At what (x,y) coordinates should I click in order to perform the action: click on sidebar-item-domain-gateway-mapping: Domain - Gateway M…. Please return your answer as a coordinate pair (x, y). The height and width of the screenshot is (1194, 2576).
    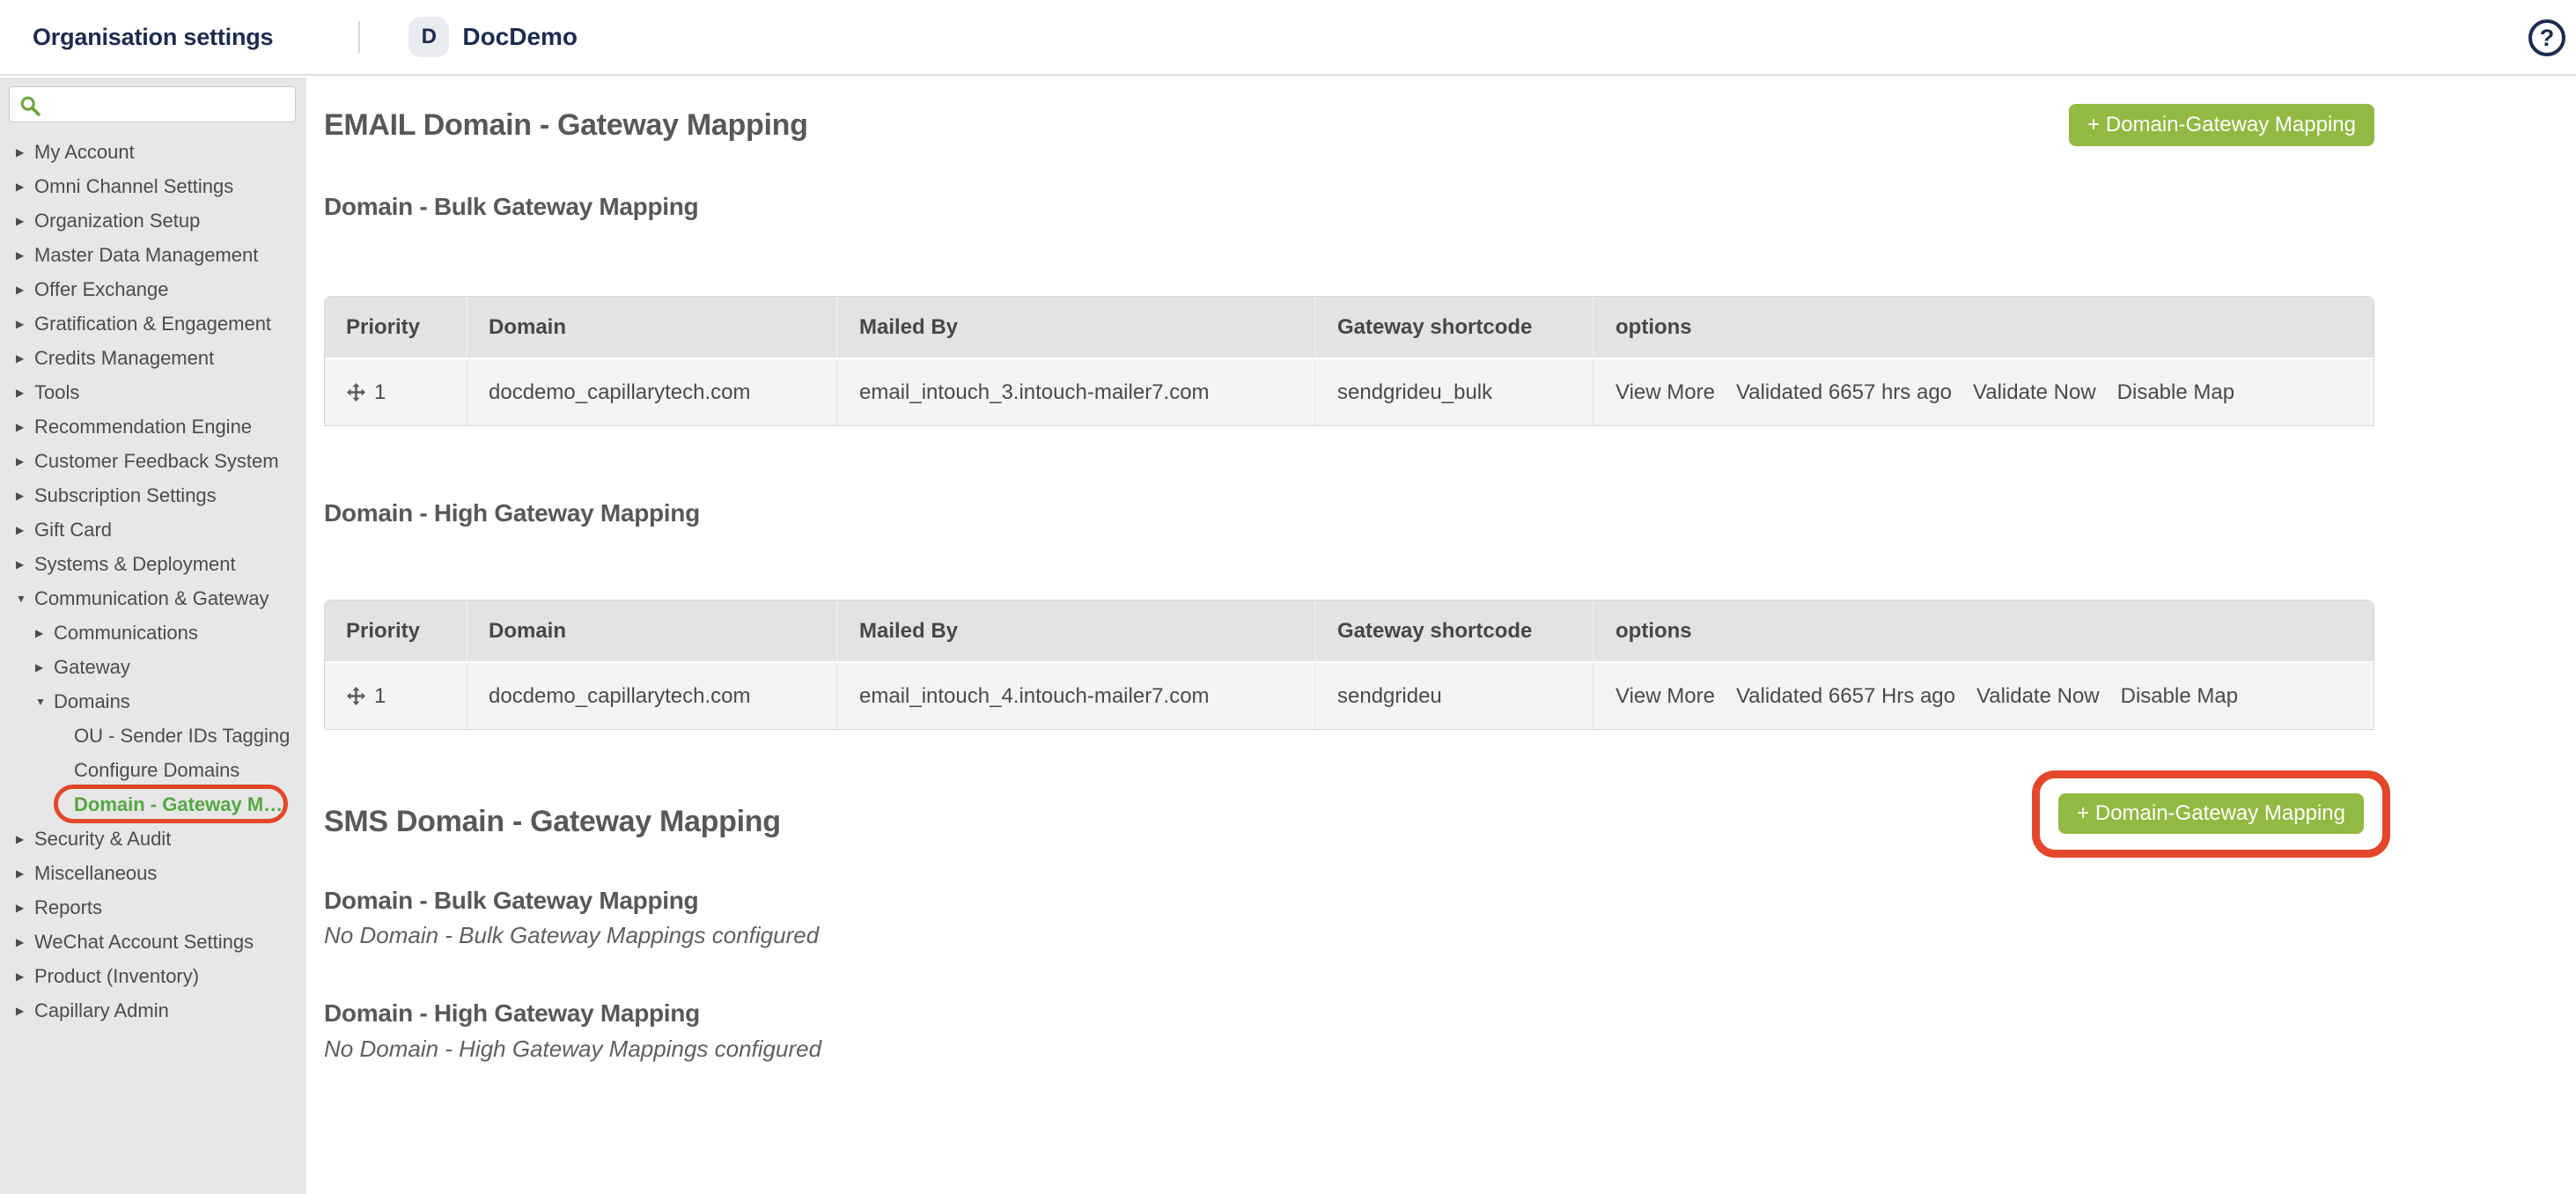
    Looking at the image, I should click on (178, 803).